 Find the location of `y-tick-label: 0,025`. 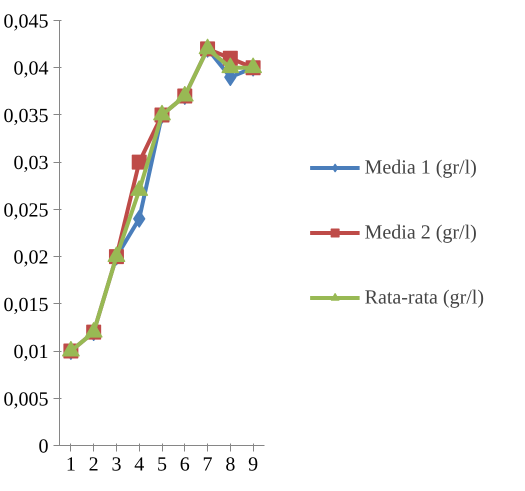

y-tick-label: 0,025 is located at coordinates (26, 210).